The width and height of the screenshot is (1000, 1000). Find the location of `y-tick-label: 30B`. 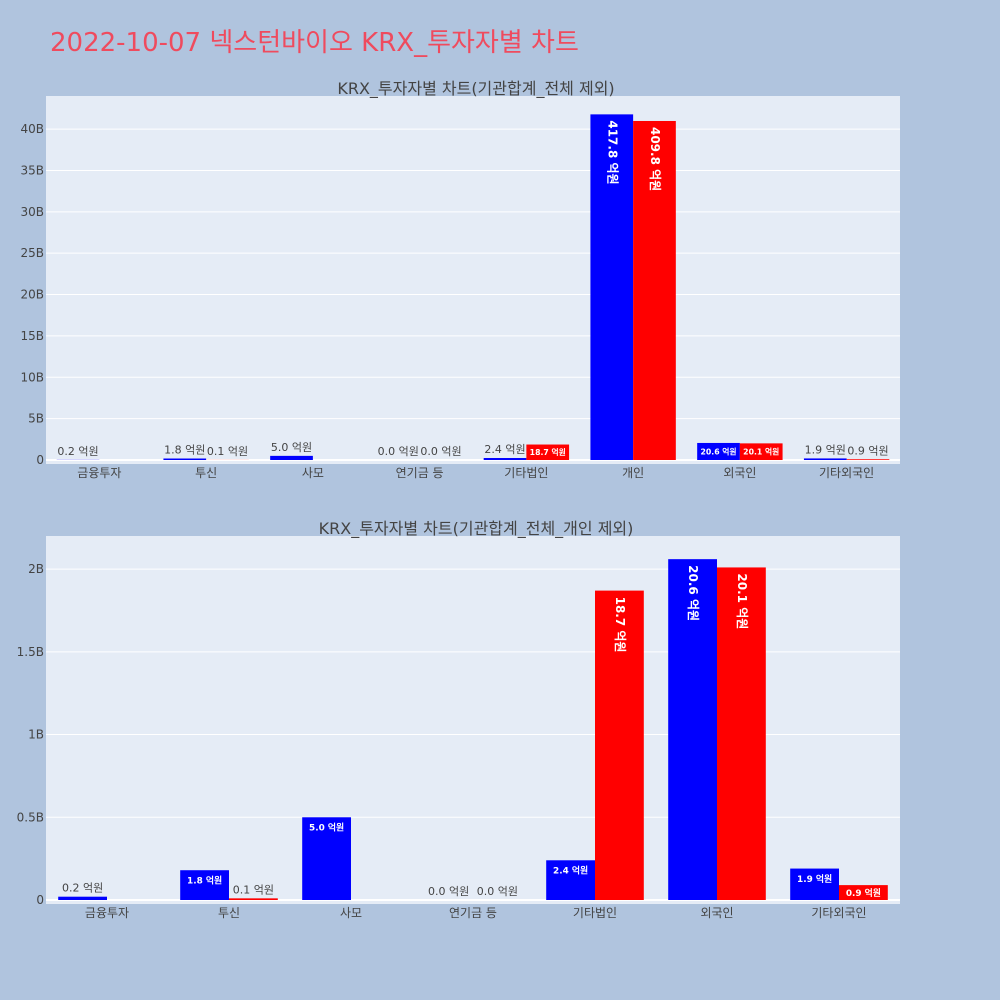

y-tick-label: 30B is located at coordinates (32, 212).